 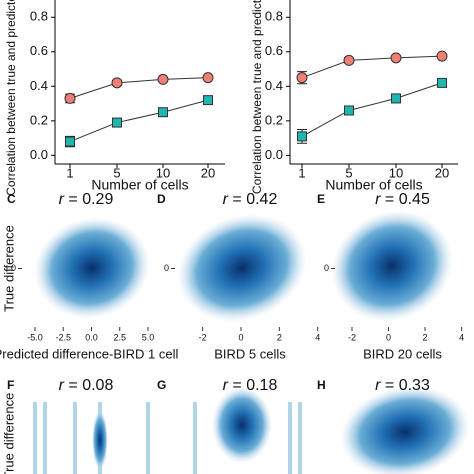 I want to click on x-tick-label: -2.5, so click(x=63, y=337).